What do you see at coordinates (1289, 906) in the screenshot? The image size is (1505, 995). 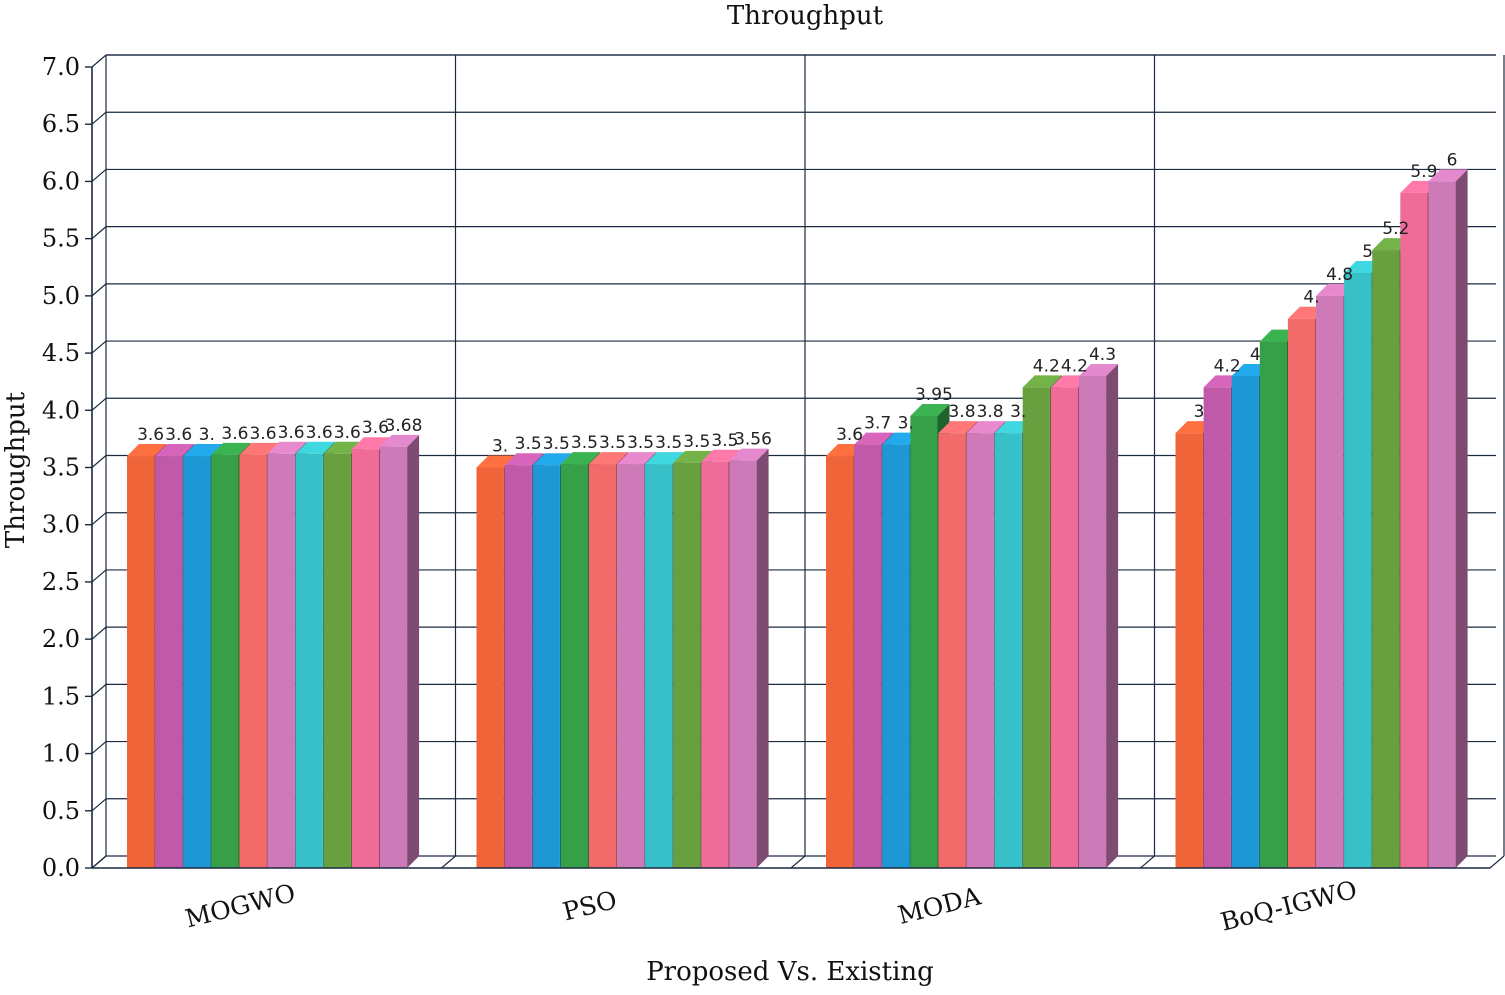 I see `x-tick-label: BoQ-IGWO` at bounding box center [1289, 906].